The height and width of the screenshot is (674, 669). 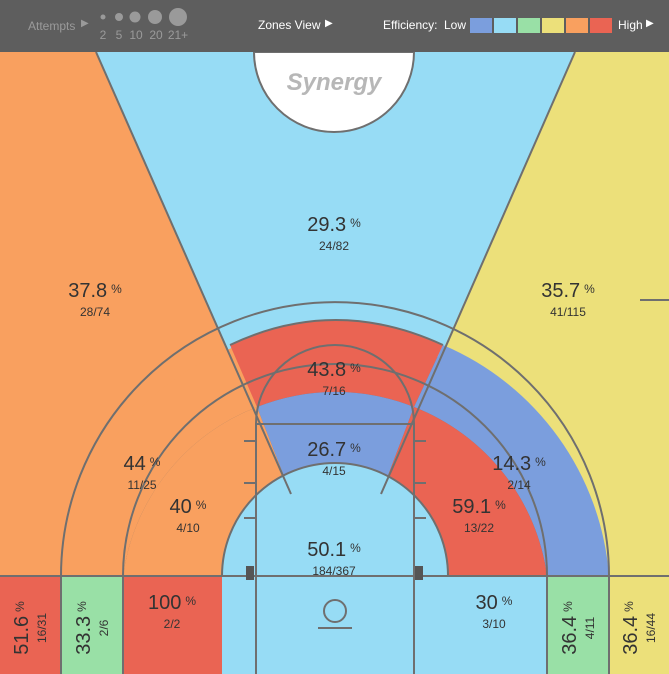 What do you see at coordinates (494, 603) in the screenshot?
I see `zone-percentage: 30%` at bounding box center [494, 603].